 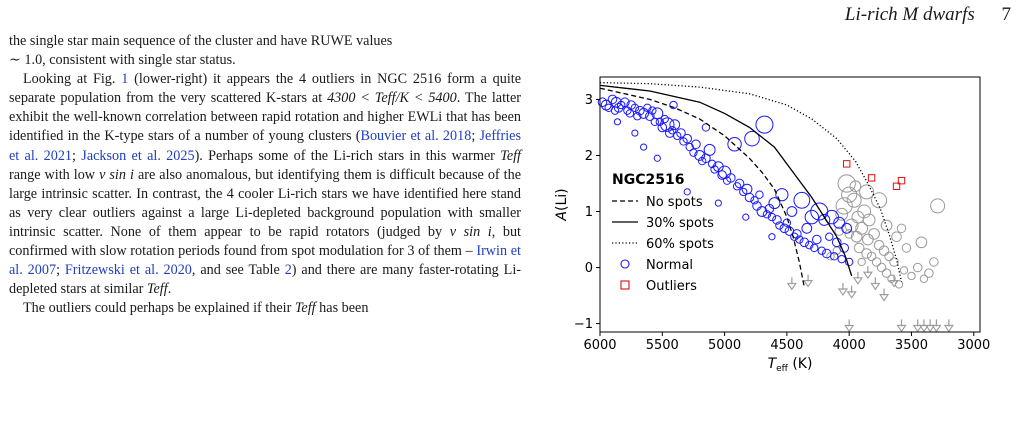 I want to click on math-inline: 4300 < Teff/K < 5400, so click(x=392, y=98).